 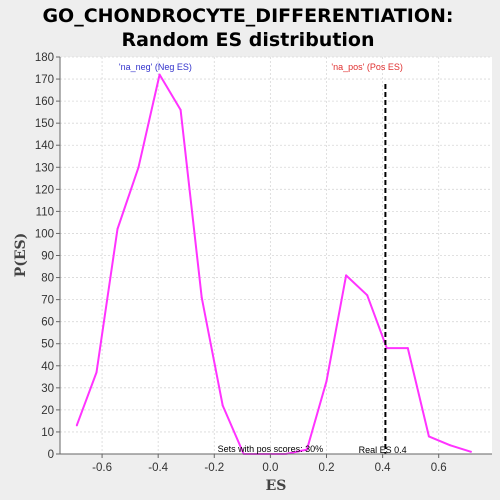 What do you see at coordinates (44, 168) in the screenshot?
I see `y-tick-label: 130` at bounding box center [44, 168].